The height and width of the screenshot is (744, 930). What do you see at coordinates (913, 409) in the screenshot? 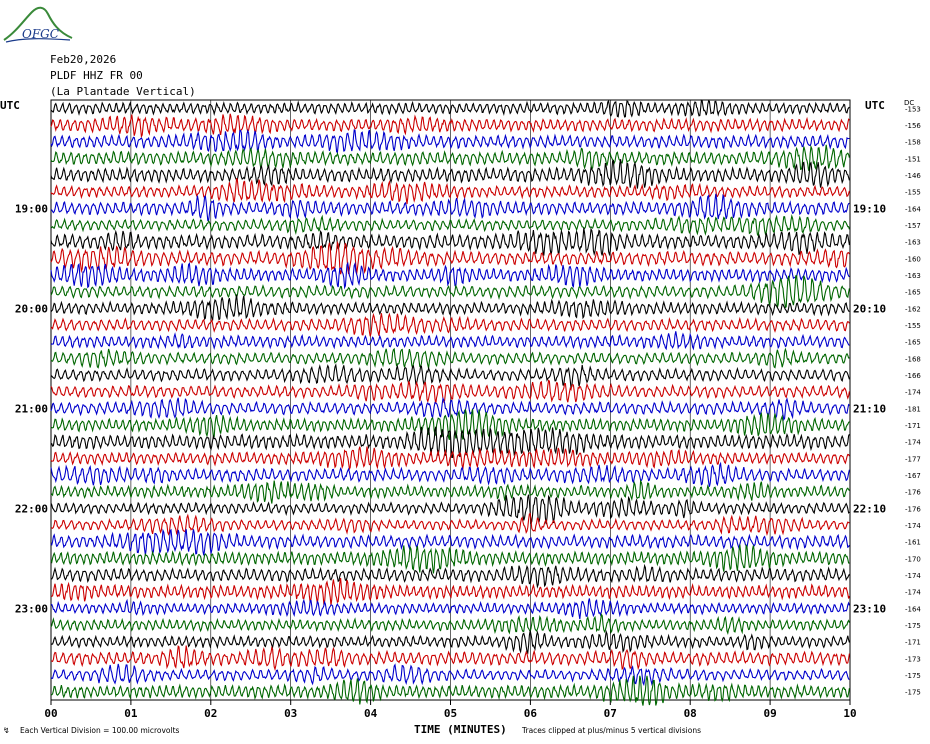
I see `dc-offset-value: -181` at bounding box center [913, 409].